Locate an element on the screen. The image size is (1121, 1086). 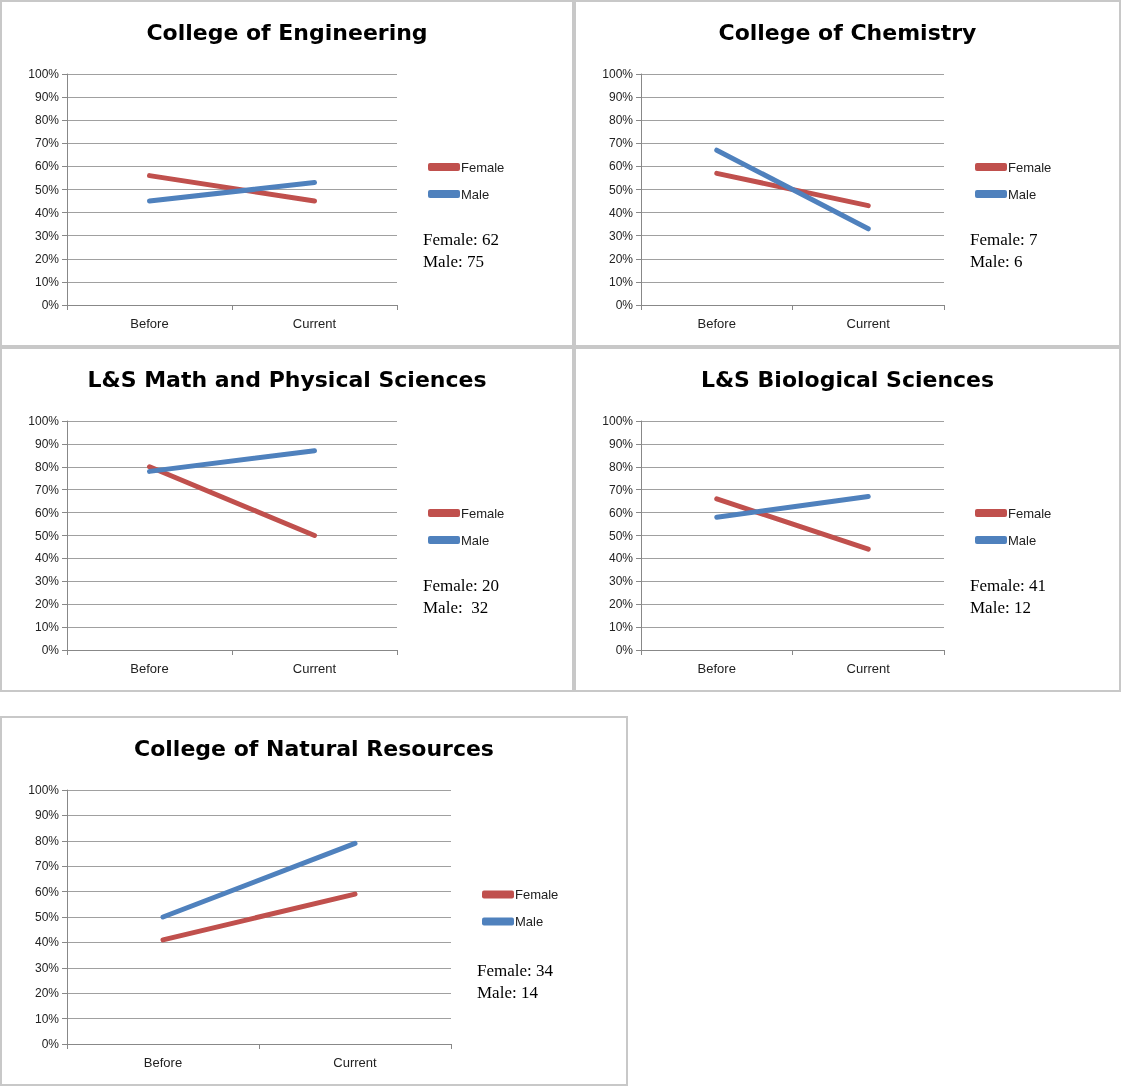
text: Male: 75 is located at coordinates (453, 262).